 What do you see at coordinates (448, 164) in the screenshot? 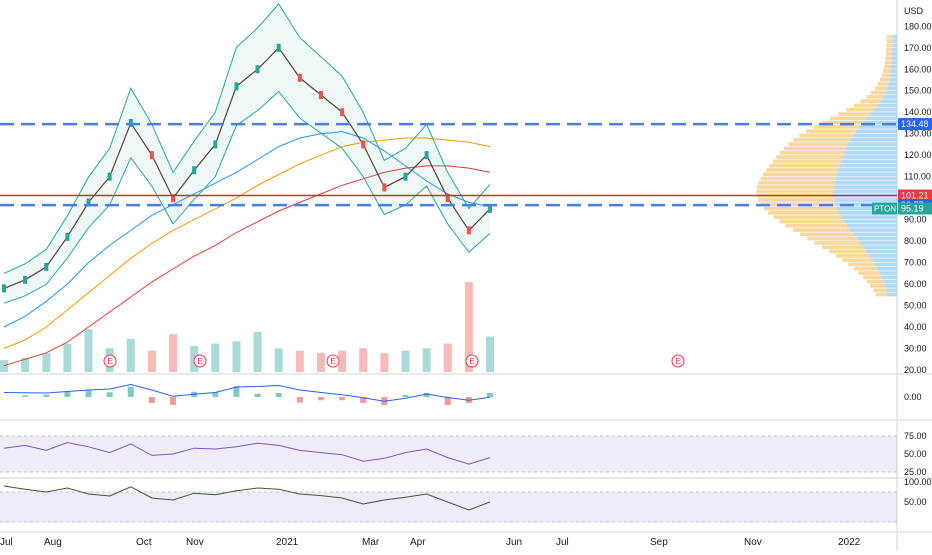
I see `horizontal-levels` at bounding box center [448, 164].